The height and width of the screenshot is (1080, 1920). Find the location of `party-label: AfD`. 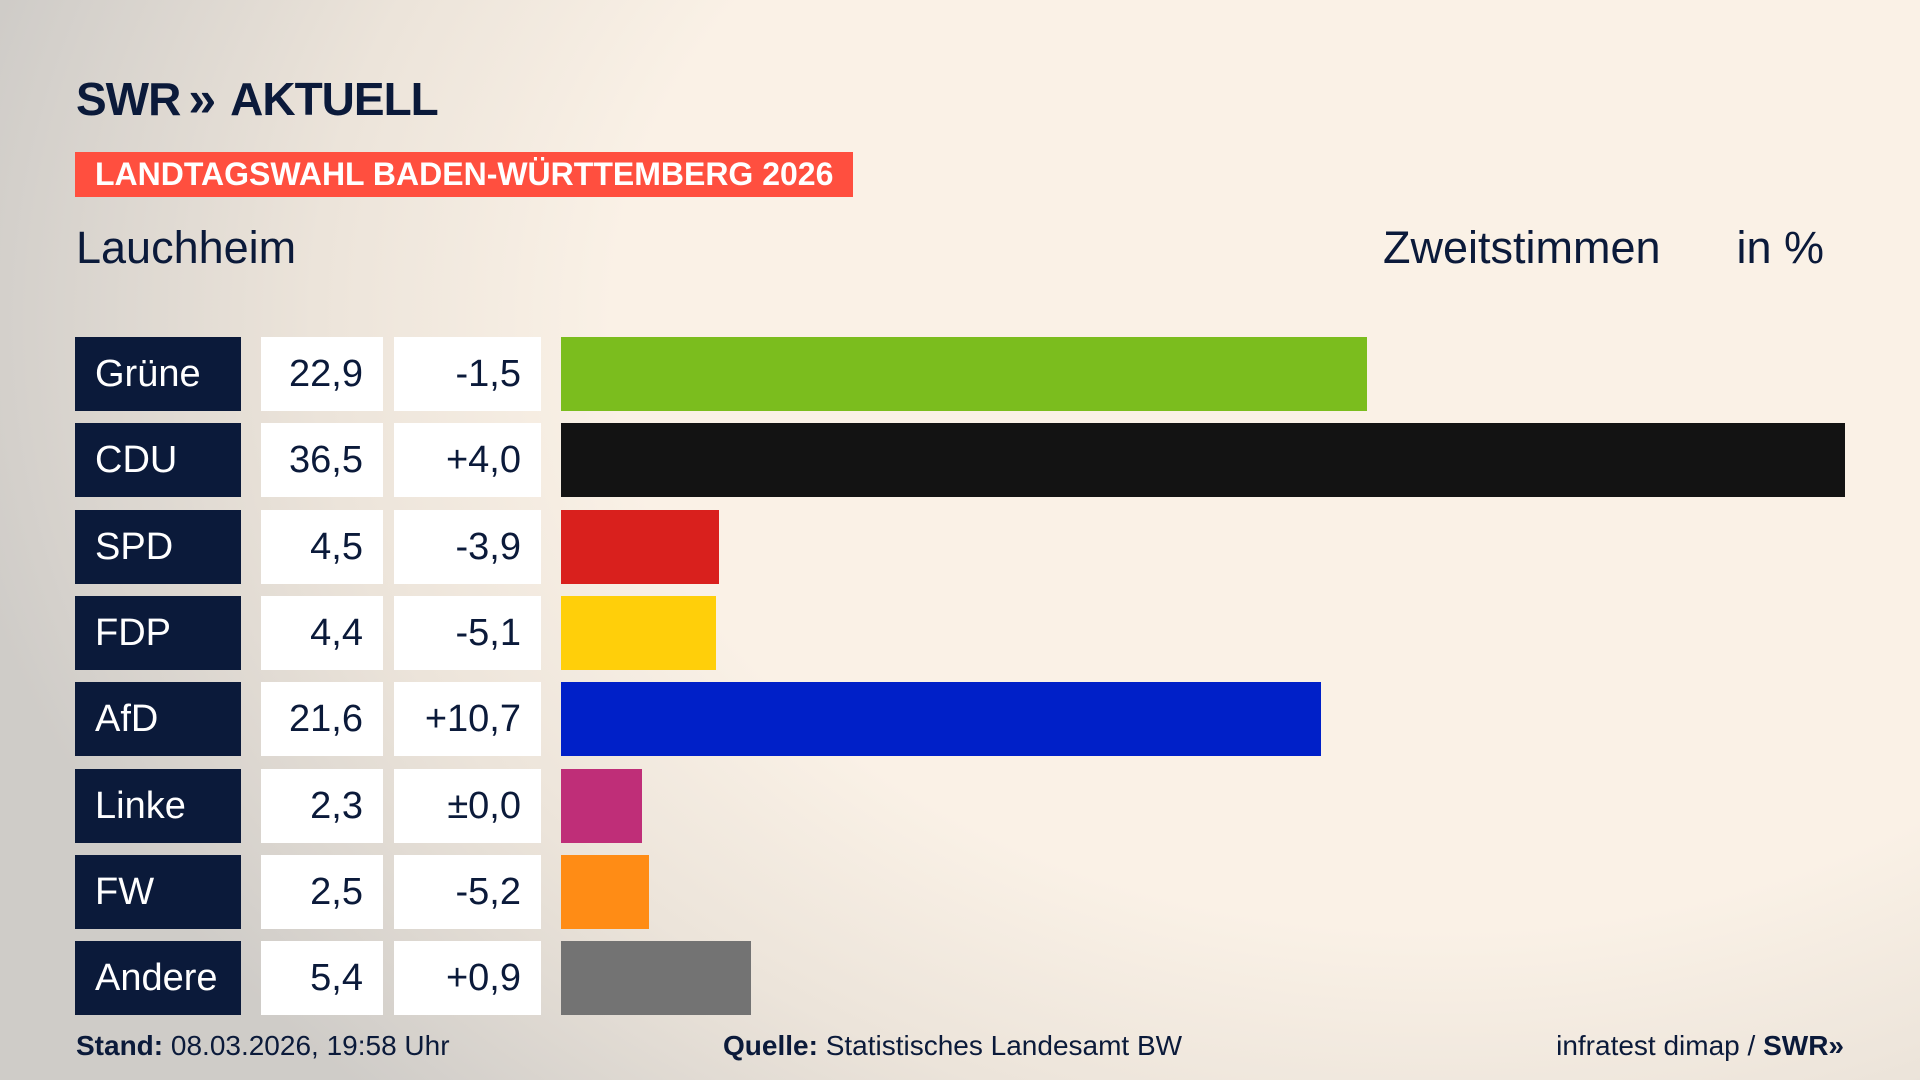

party-label: AfD is located at coordinates (158, 719).